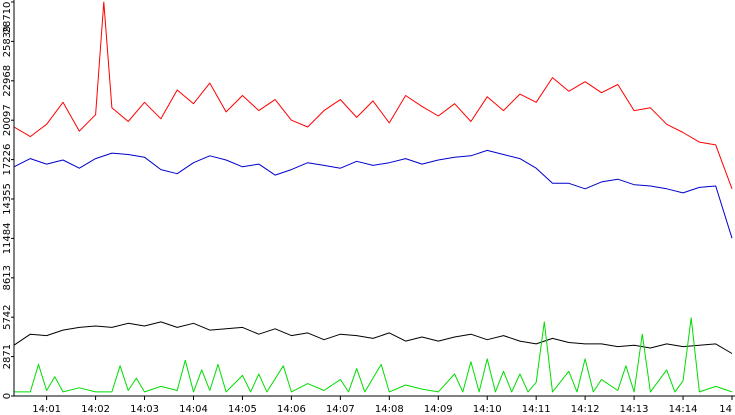 The image size is (735, 415). I want to click on x-tick-label: 14:09, so click(438, 409).